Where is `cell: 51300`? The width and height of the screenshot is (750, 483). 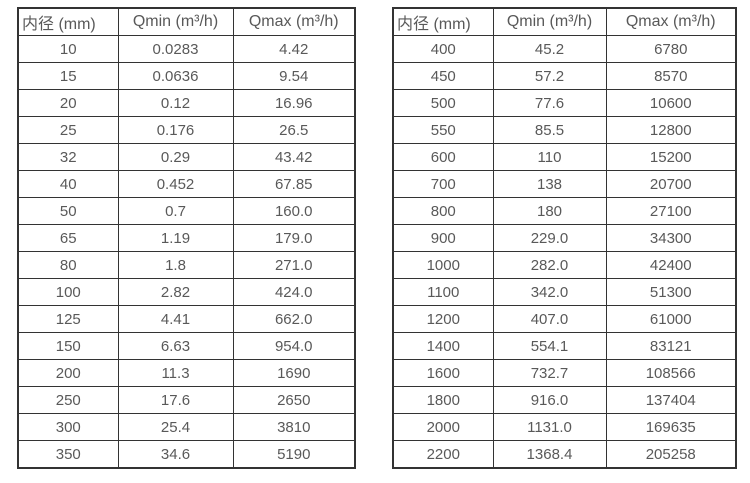 cell: 51300 is located at coordinates (671, 292).